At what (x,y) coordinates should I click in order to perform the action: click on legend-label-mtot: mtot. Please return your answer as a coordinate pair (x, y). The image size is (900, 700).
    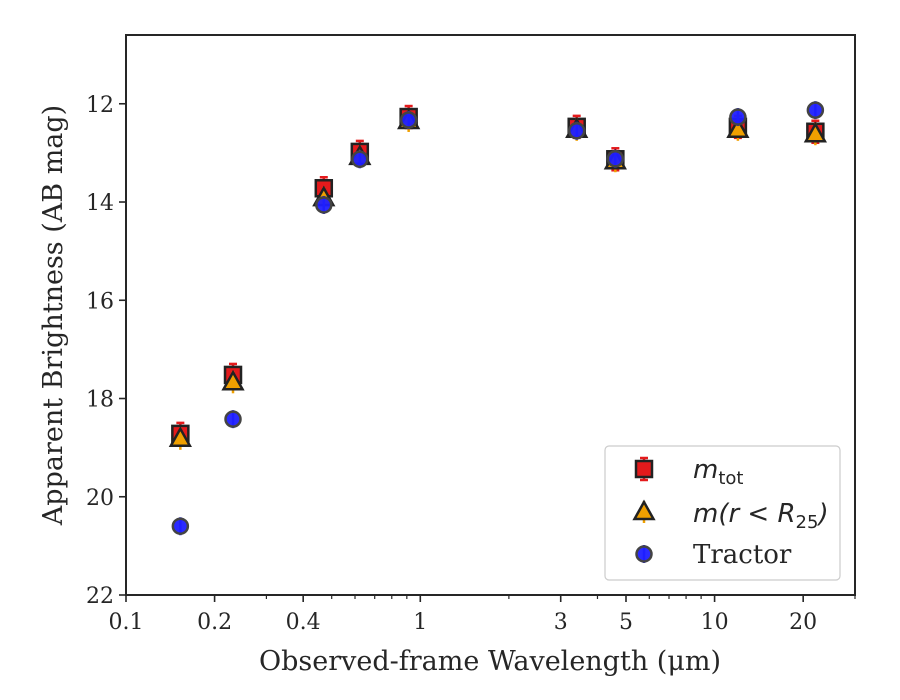
    Looking at the image, I should click on (718, 472).